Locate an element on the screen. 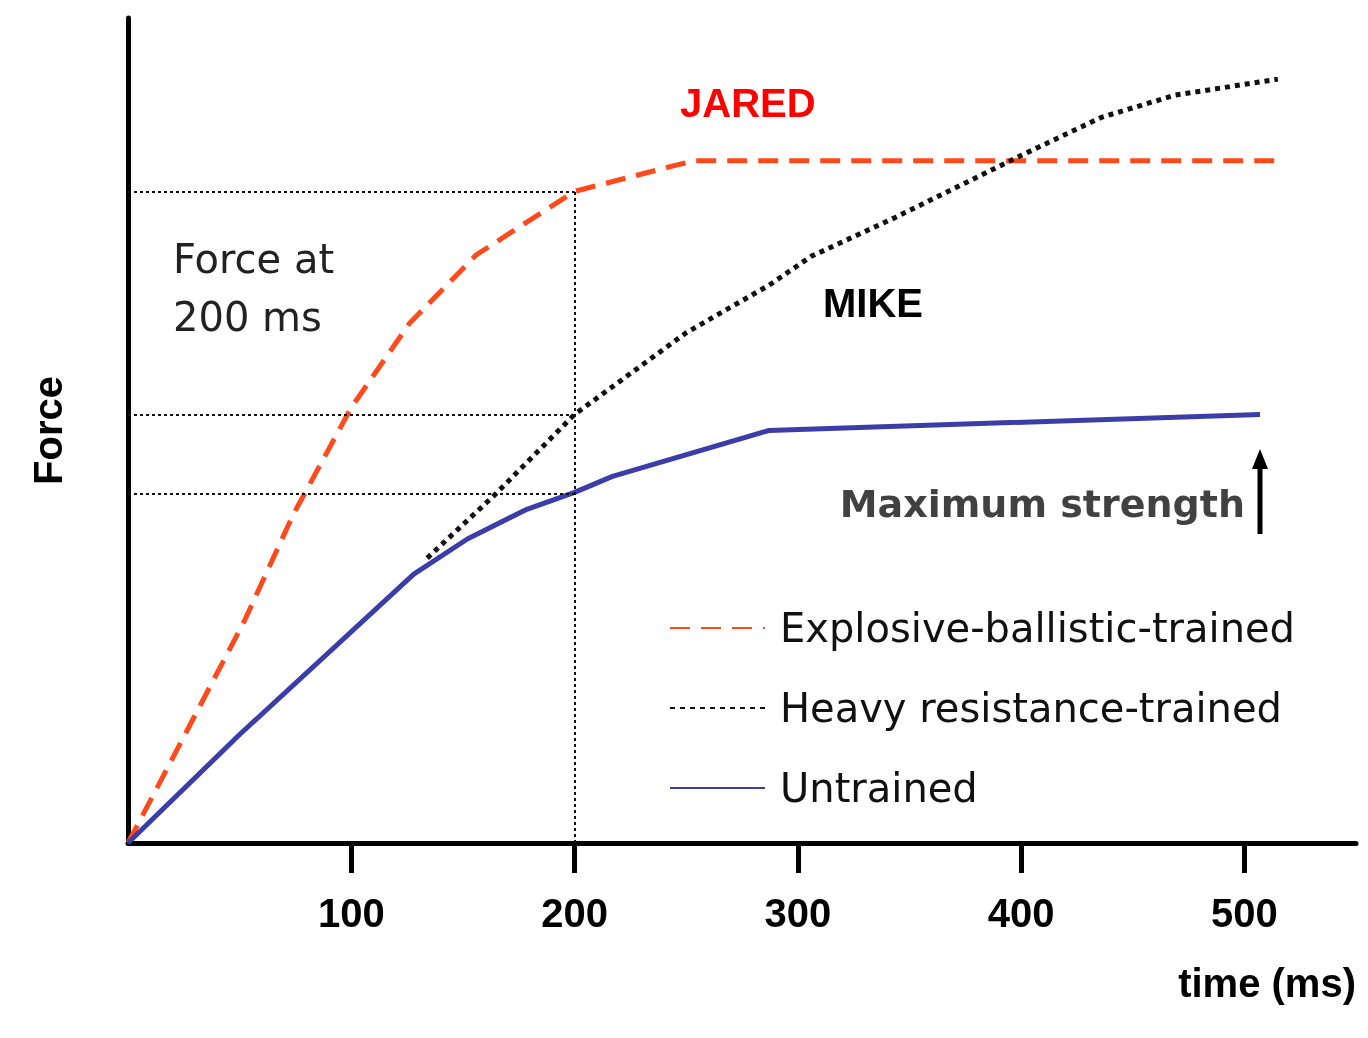 The image size is (1368, 1038). legend-label: Heavy resistance-trained is located at coordinates (1031, 708).